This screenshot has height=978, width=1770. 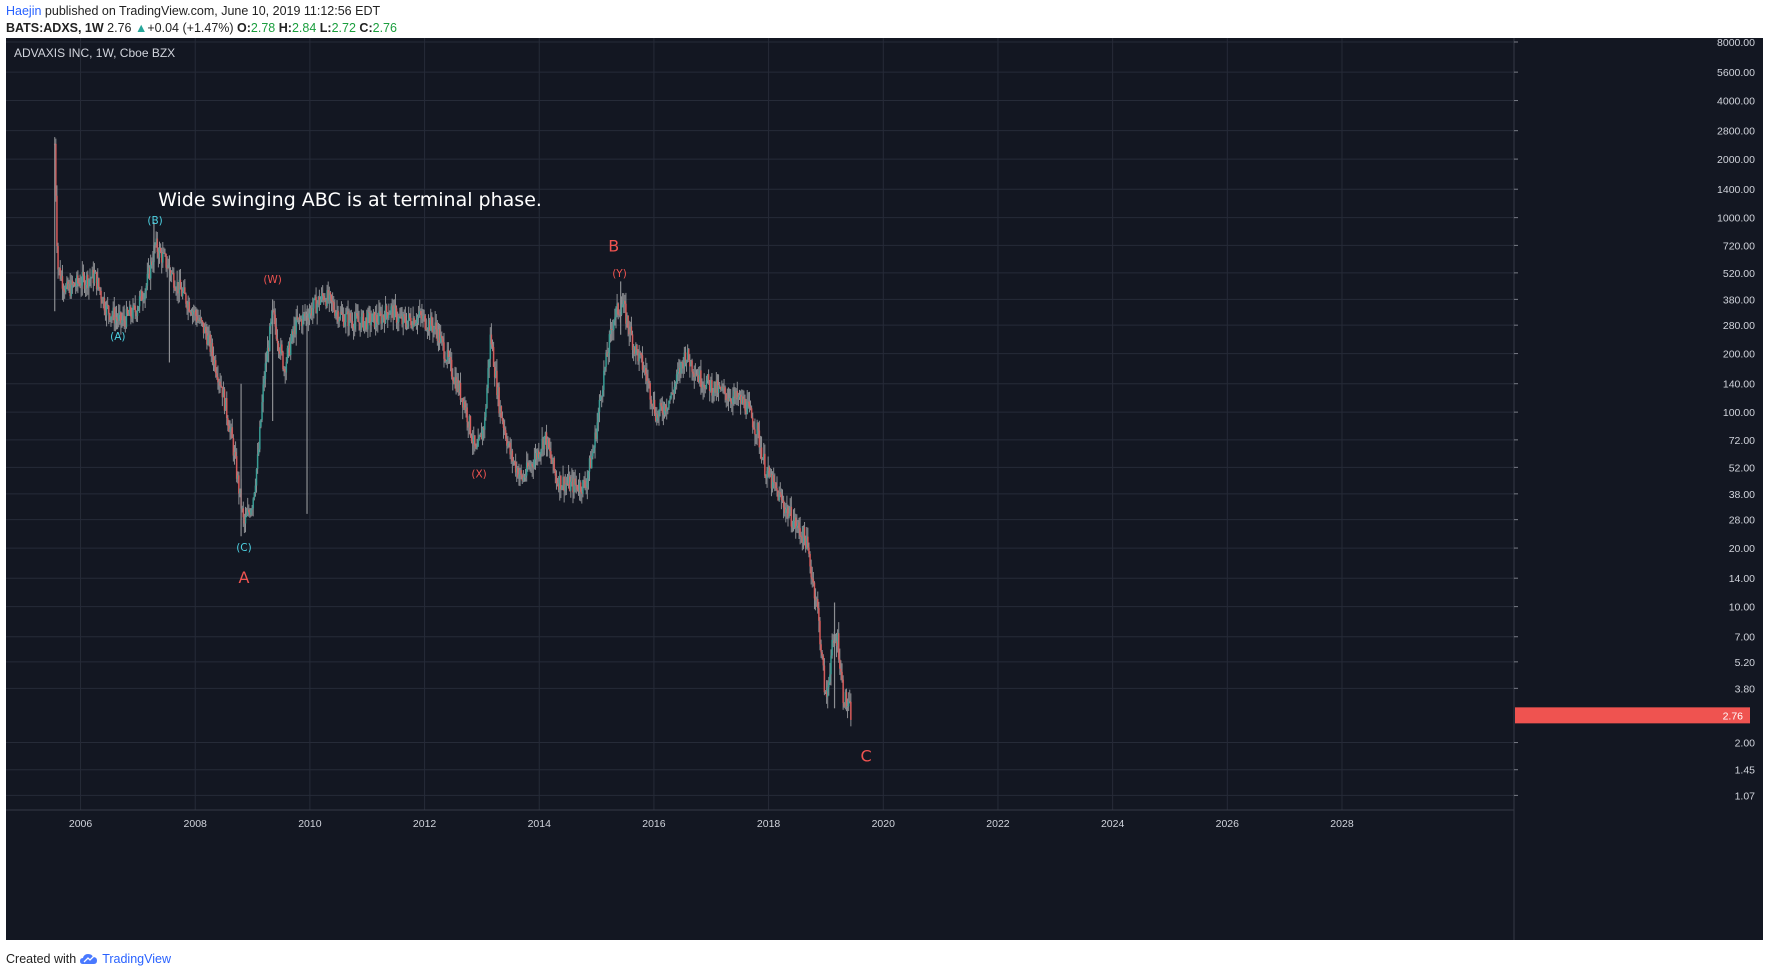 What do you see at coordinates (125, 959) in the screenshot?
I see `tradingview-link: TradingView` at bounding box center [125, 959].